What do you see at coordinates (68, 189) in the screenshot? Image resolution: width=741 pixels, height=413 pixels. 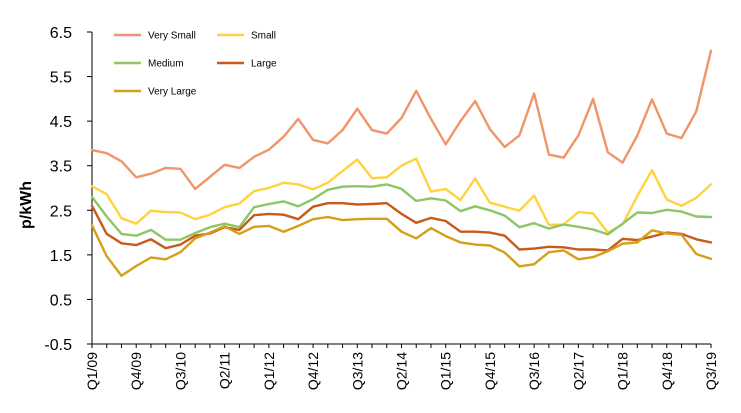 I see `y-axis-ticks: 6.5 5.5 4.5 3.5 2.5 1.5 0.5 -0.5` at bounding box center [68, 189].